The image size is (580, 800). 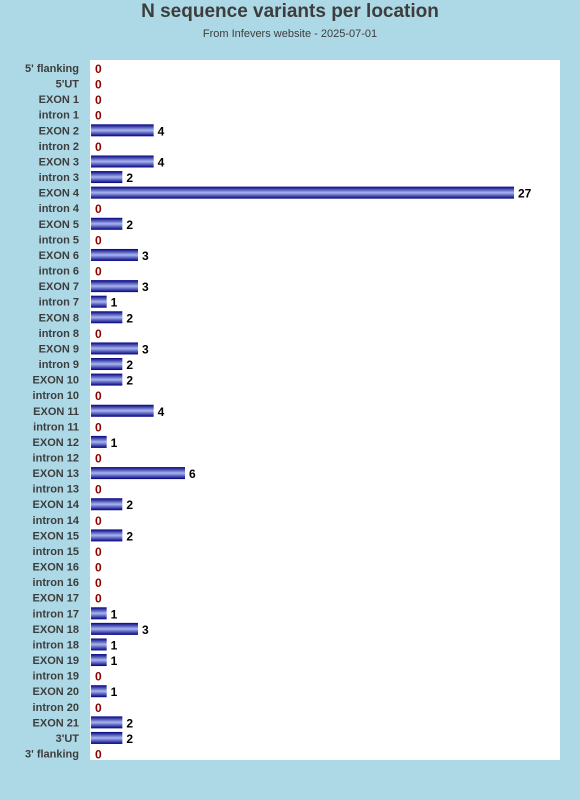 I want to click on category-label: 3'UT, so click(x=68, y=739).